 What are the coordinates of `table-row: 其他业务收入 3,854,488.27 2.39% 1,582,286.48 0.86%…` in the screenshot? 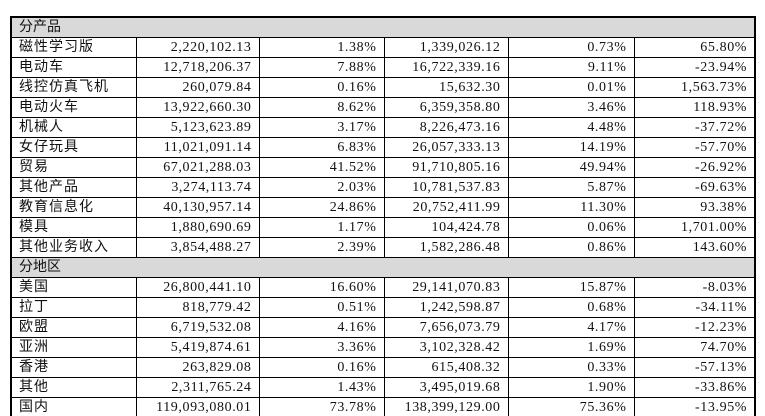 It's located at (383, 247).